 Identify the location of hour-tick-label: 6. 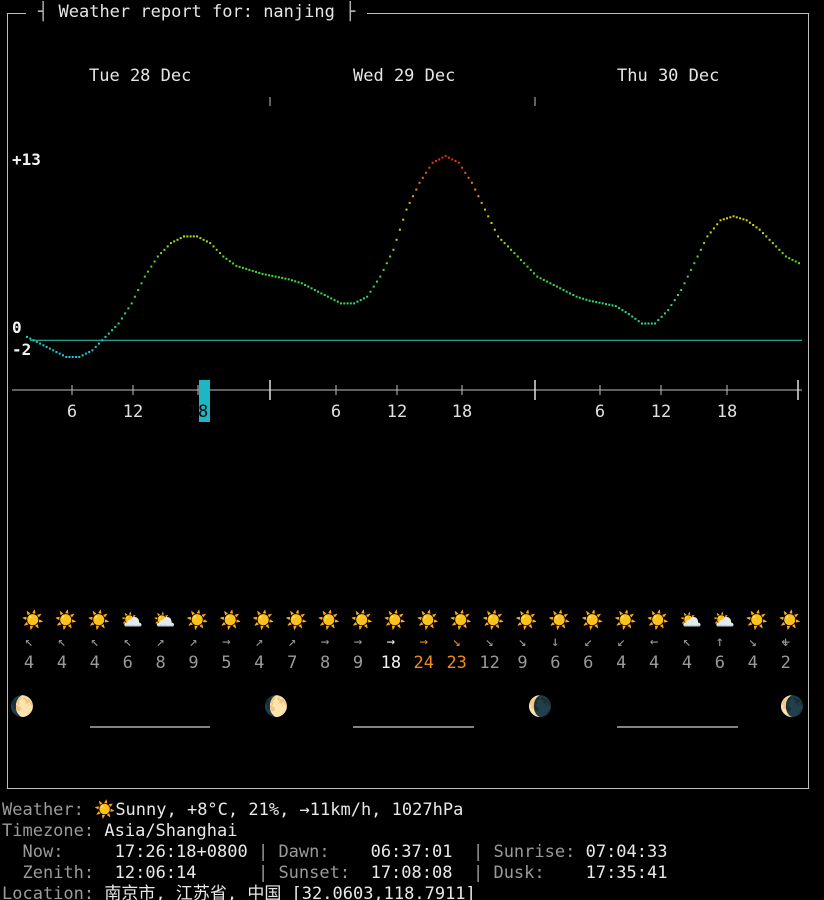
(72, 412).